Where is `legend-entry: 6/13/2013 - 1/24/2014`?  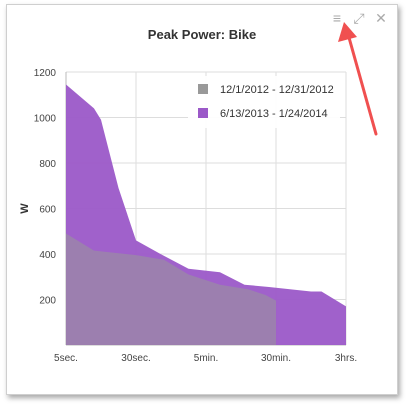 legend-entry: 6/13/2013 - 1/24/2014 is located at coordinates (274, 114).